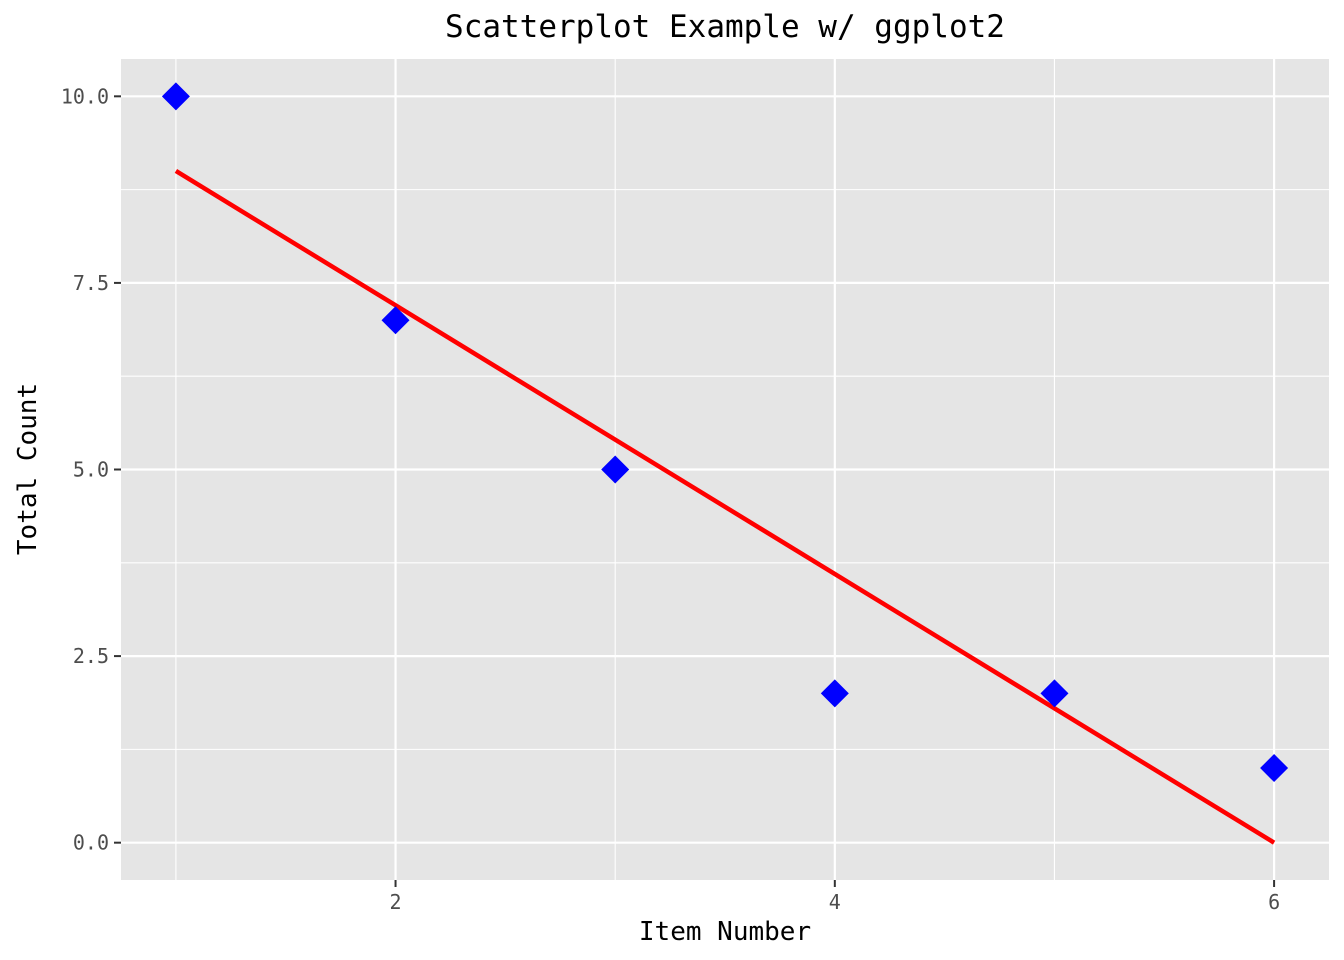  What do you see at coordinates (85, 96) in the screenshot?
I see `y-tick-label: 10.0` at bounding box center [85, 96].